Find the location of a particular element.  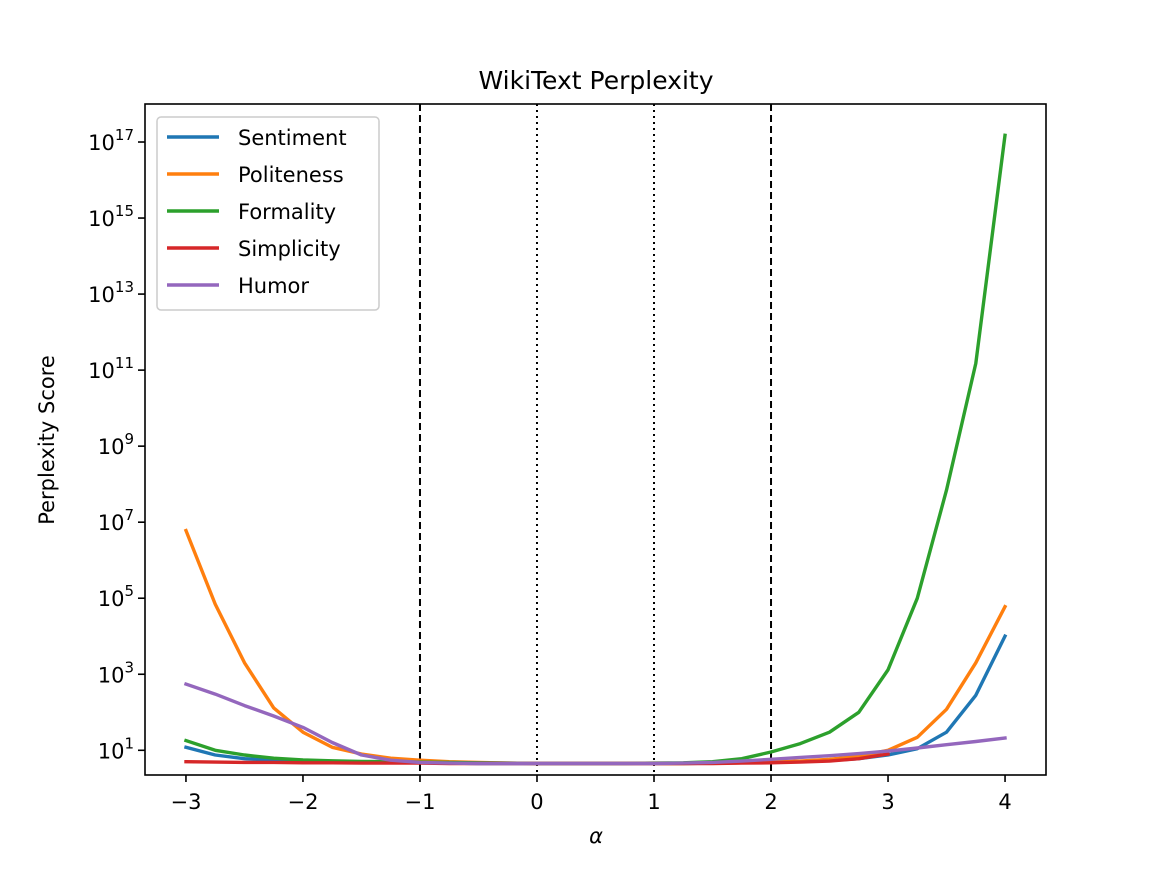

x-tick-label: 4 is located at coordinates (1004, 802).